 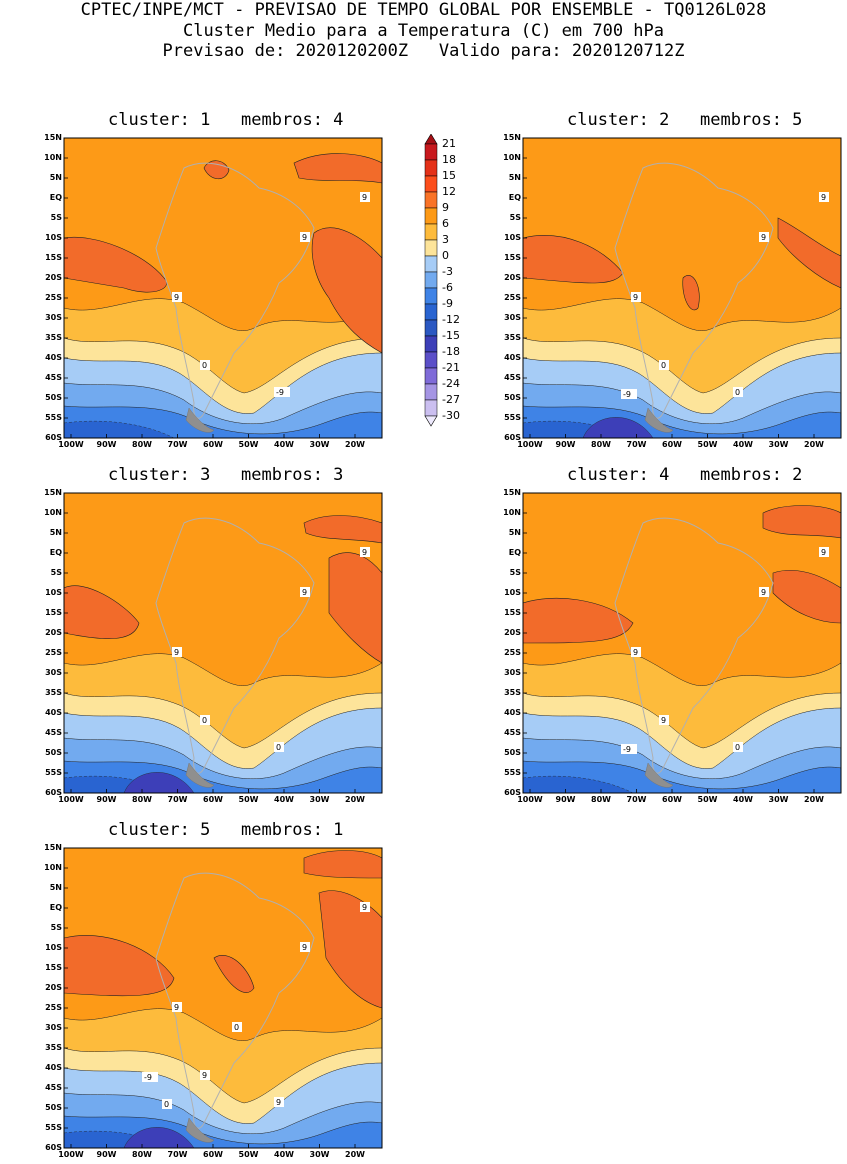 What do you see at coordinates (226, 830) in the screenshot?
I see `panel-title: cluster: 5 membros: 1` at bounding box center [226, 830].